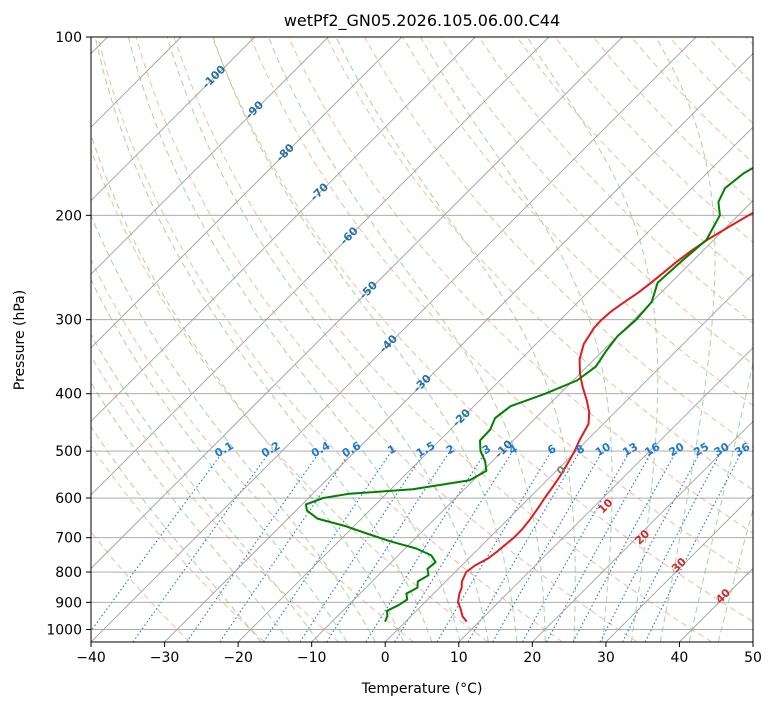  Describe the element at coordinates (68, 38) in the screenshot. I see `y-tick-label: 100` at that location.